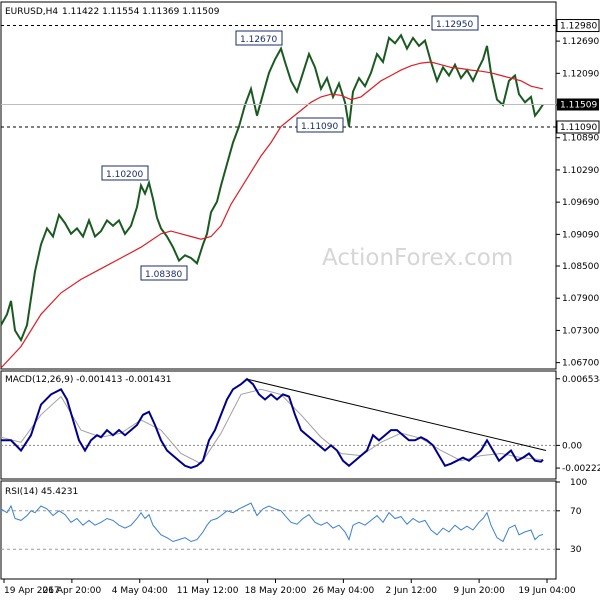 The image size is (600, 604). I want to click on watermark: ActionForex.com, so click(417, 258).